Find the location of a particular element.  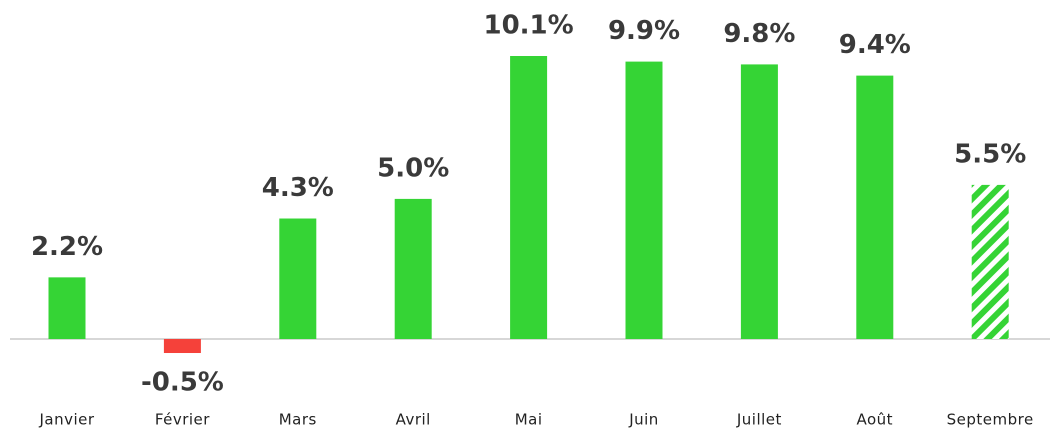

category-label: Février is located at coordinates (182, 420).